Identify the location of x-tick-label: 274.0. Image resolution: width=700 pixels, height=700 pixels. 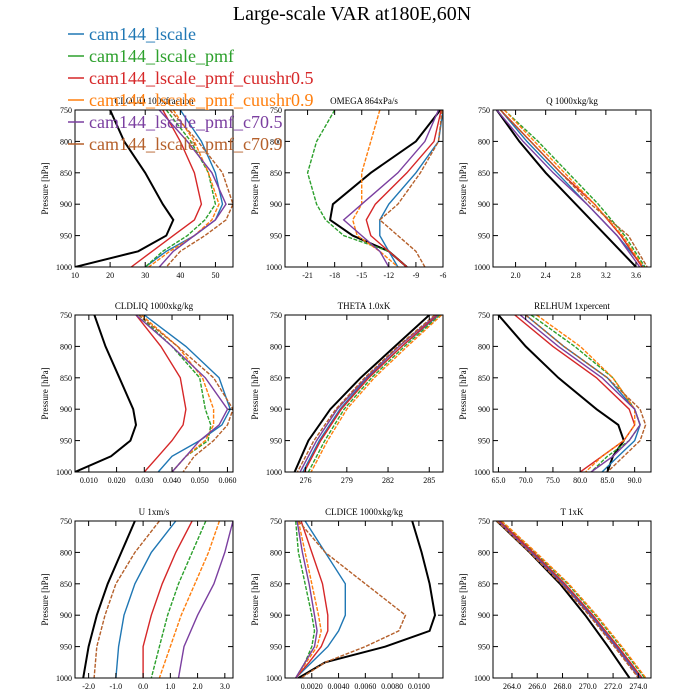
(638, 686).